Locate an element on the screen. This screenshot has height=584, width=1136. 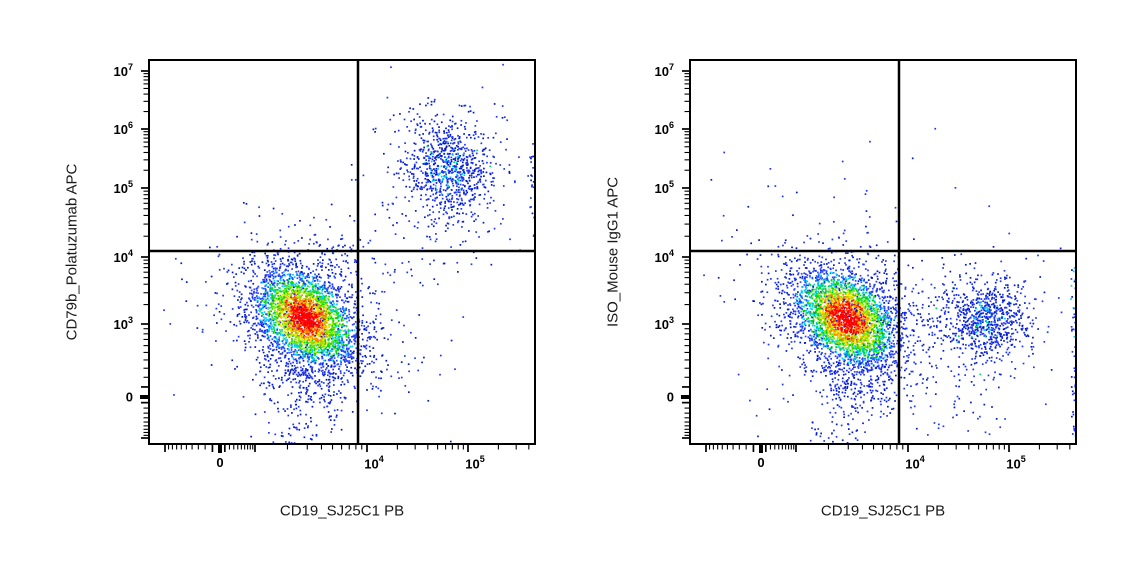
right-plot-x-axis-title: CD19_SJ25C1 PB is located at coordinates (883, 511).